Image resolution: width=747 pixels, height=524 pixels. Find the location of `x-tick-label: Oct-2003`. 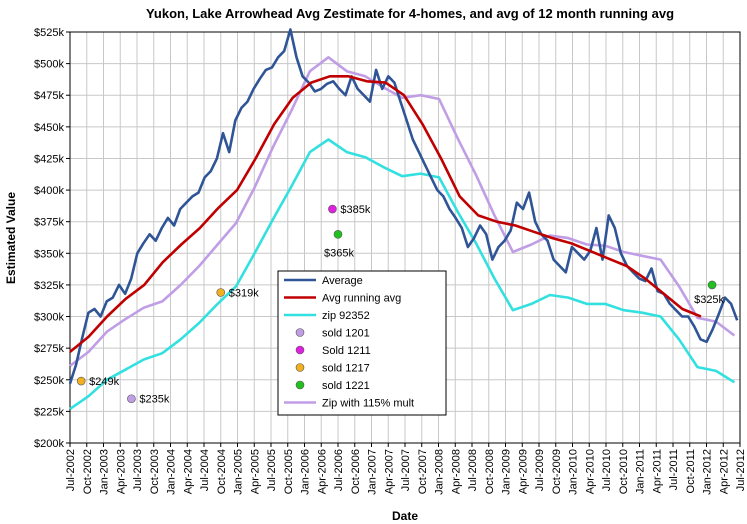

x-tick-label: Oct-2003 is located at coordinates (155, 471).